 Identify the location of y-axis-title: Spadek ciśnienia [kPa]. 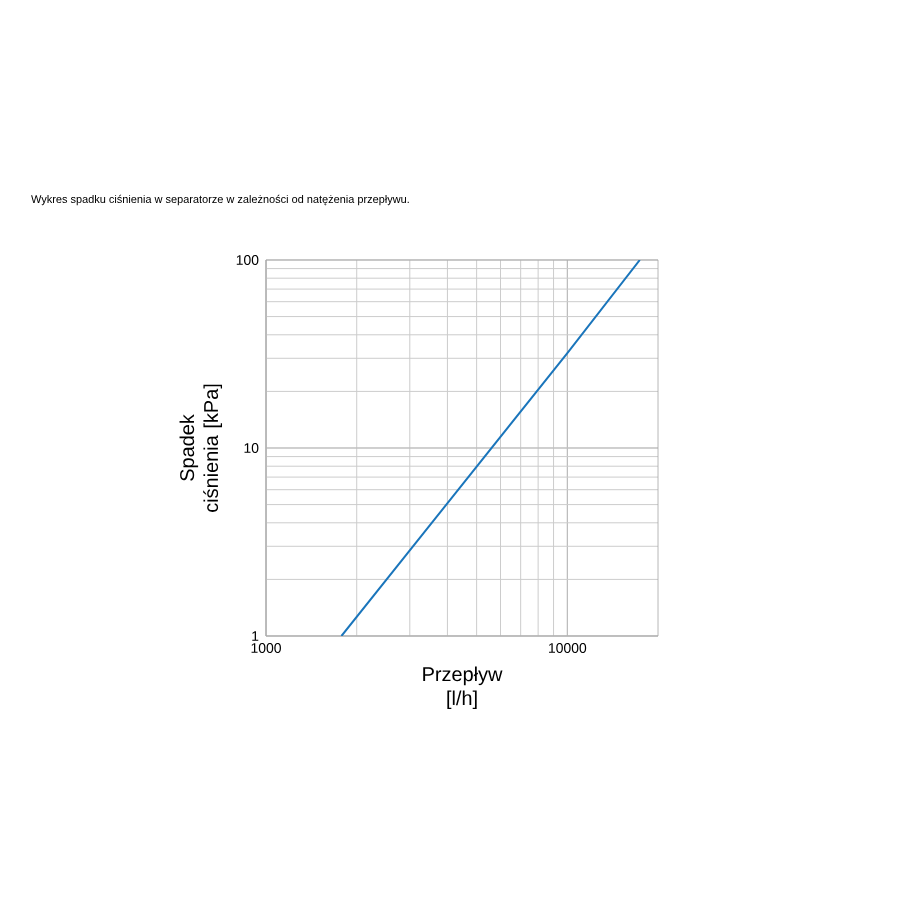
(201, 448).